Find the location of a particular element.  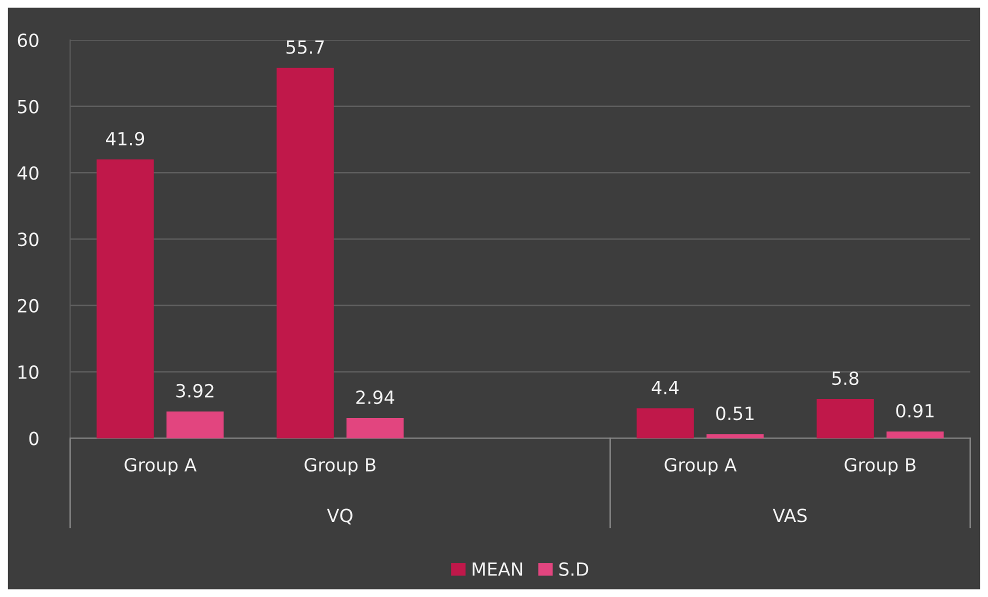

data-label: 55.7 is located at coordinates (305, 47).